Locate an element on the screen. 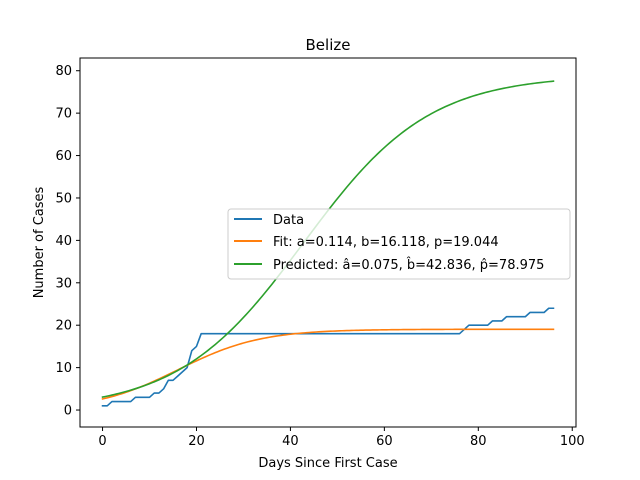 The image size is (640, 480). y-tick-label: 50 is located at coordinates (63, 198).